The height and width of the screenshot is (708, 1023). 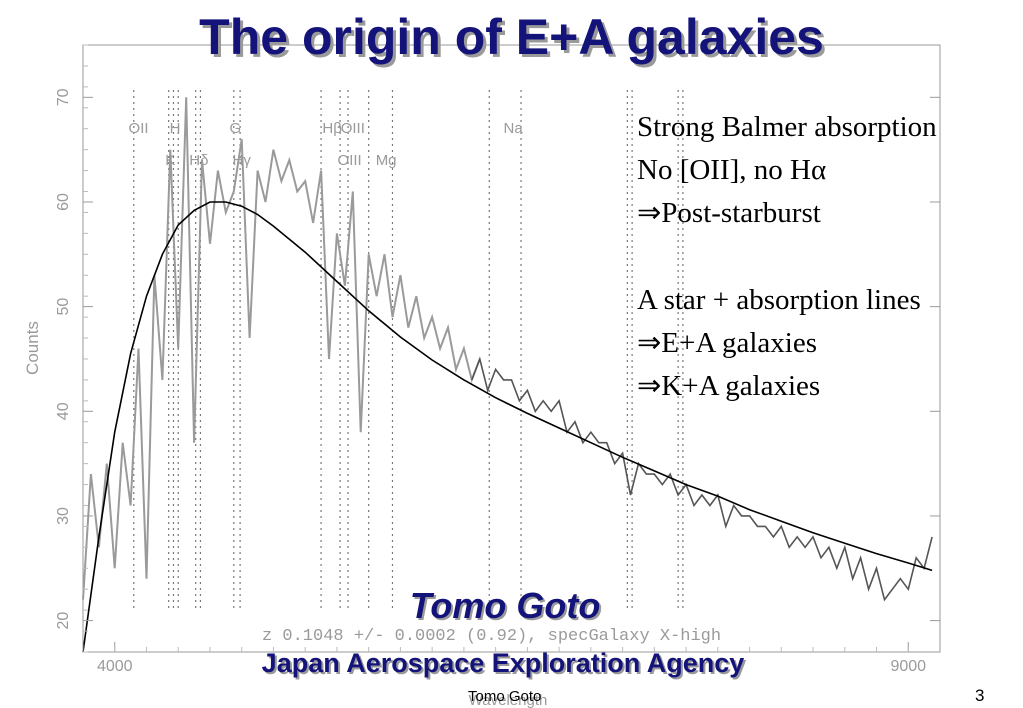 I want to click on note-line: ⇒Post-starburst, so click(x=729, y=213).